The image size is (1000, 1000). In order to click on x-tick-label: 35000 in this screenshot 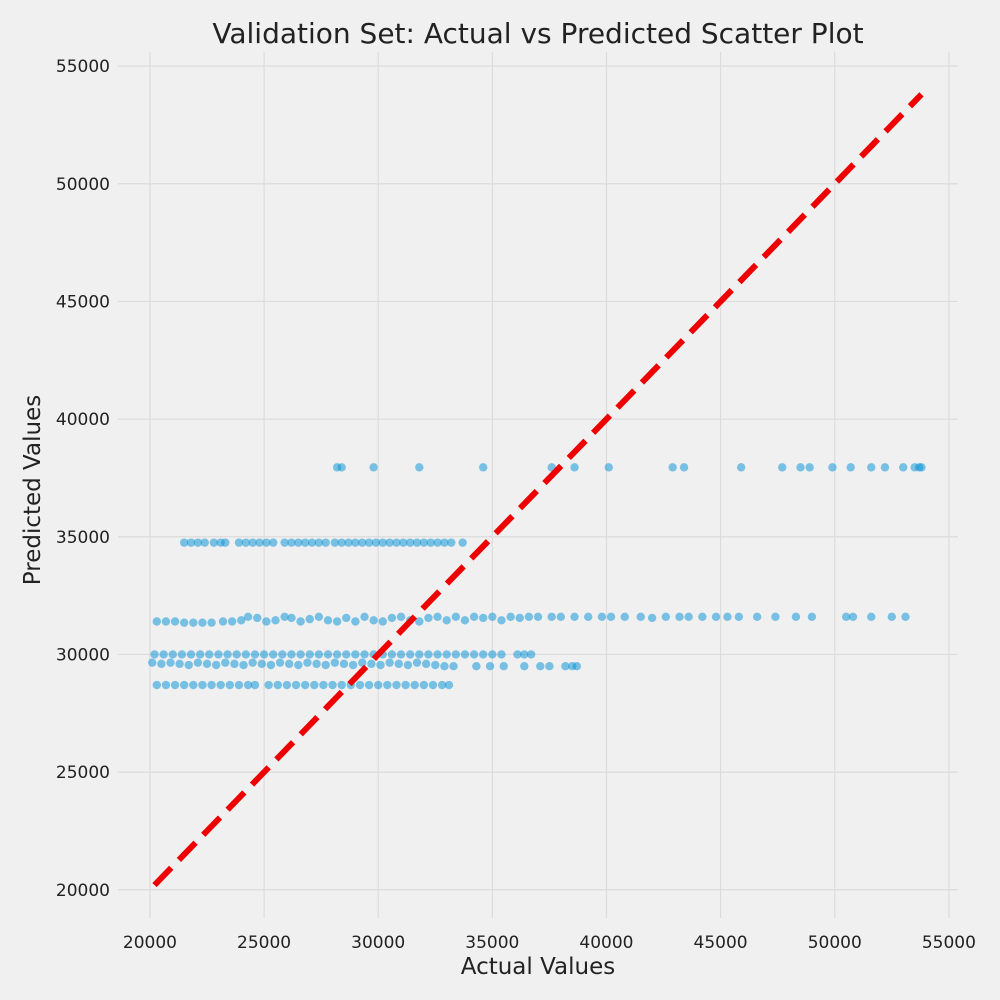, I will do `click(492, 943)`.